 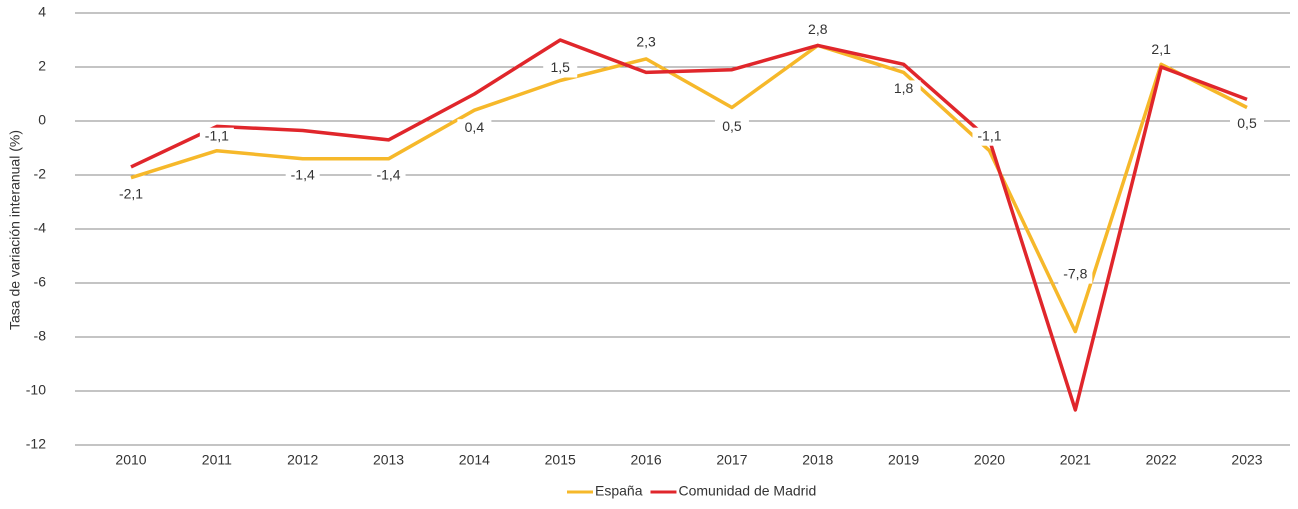 What do you see at coordinates (130, 460) in the screenshot?
I see `x-tick-label: 2010` at bounding box center [130, 460].